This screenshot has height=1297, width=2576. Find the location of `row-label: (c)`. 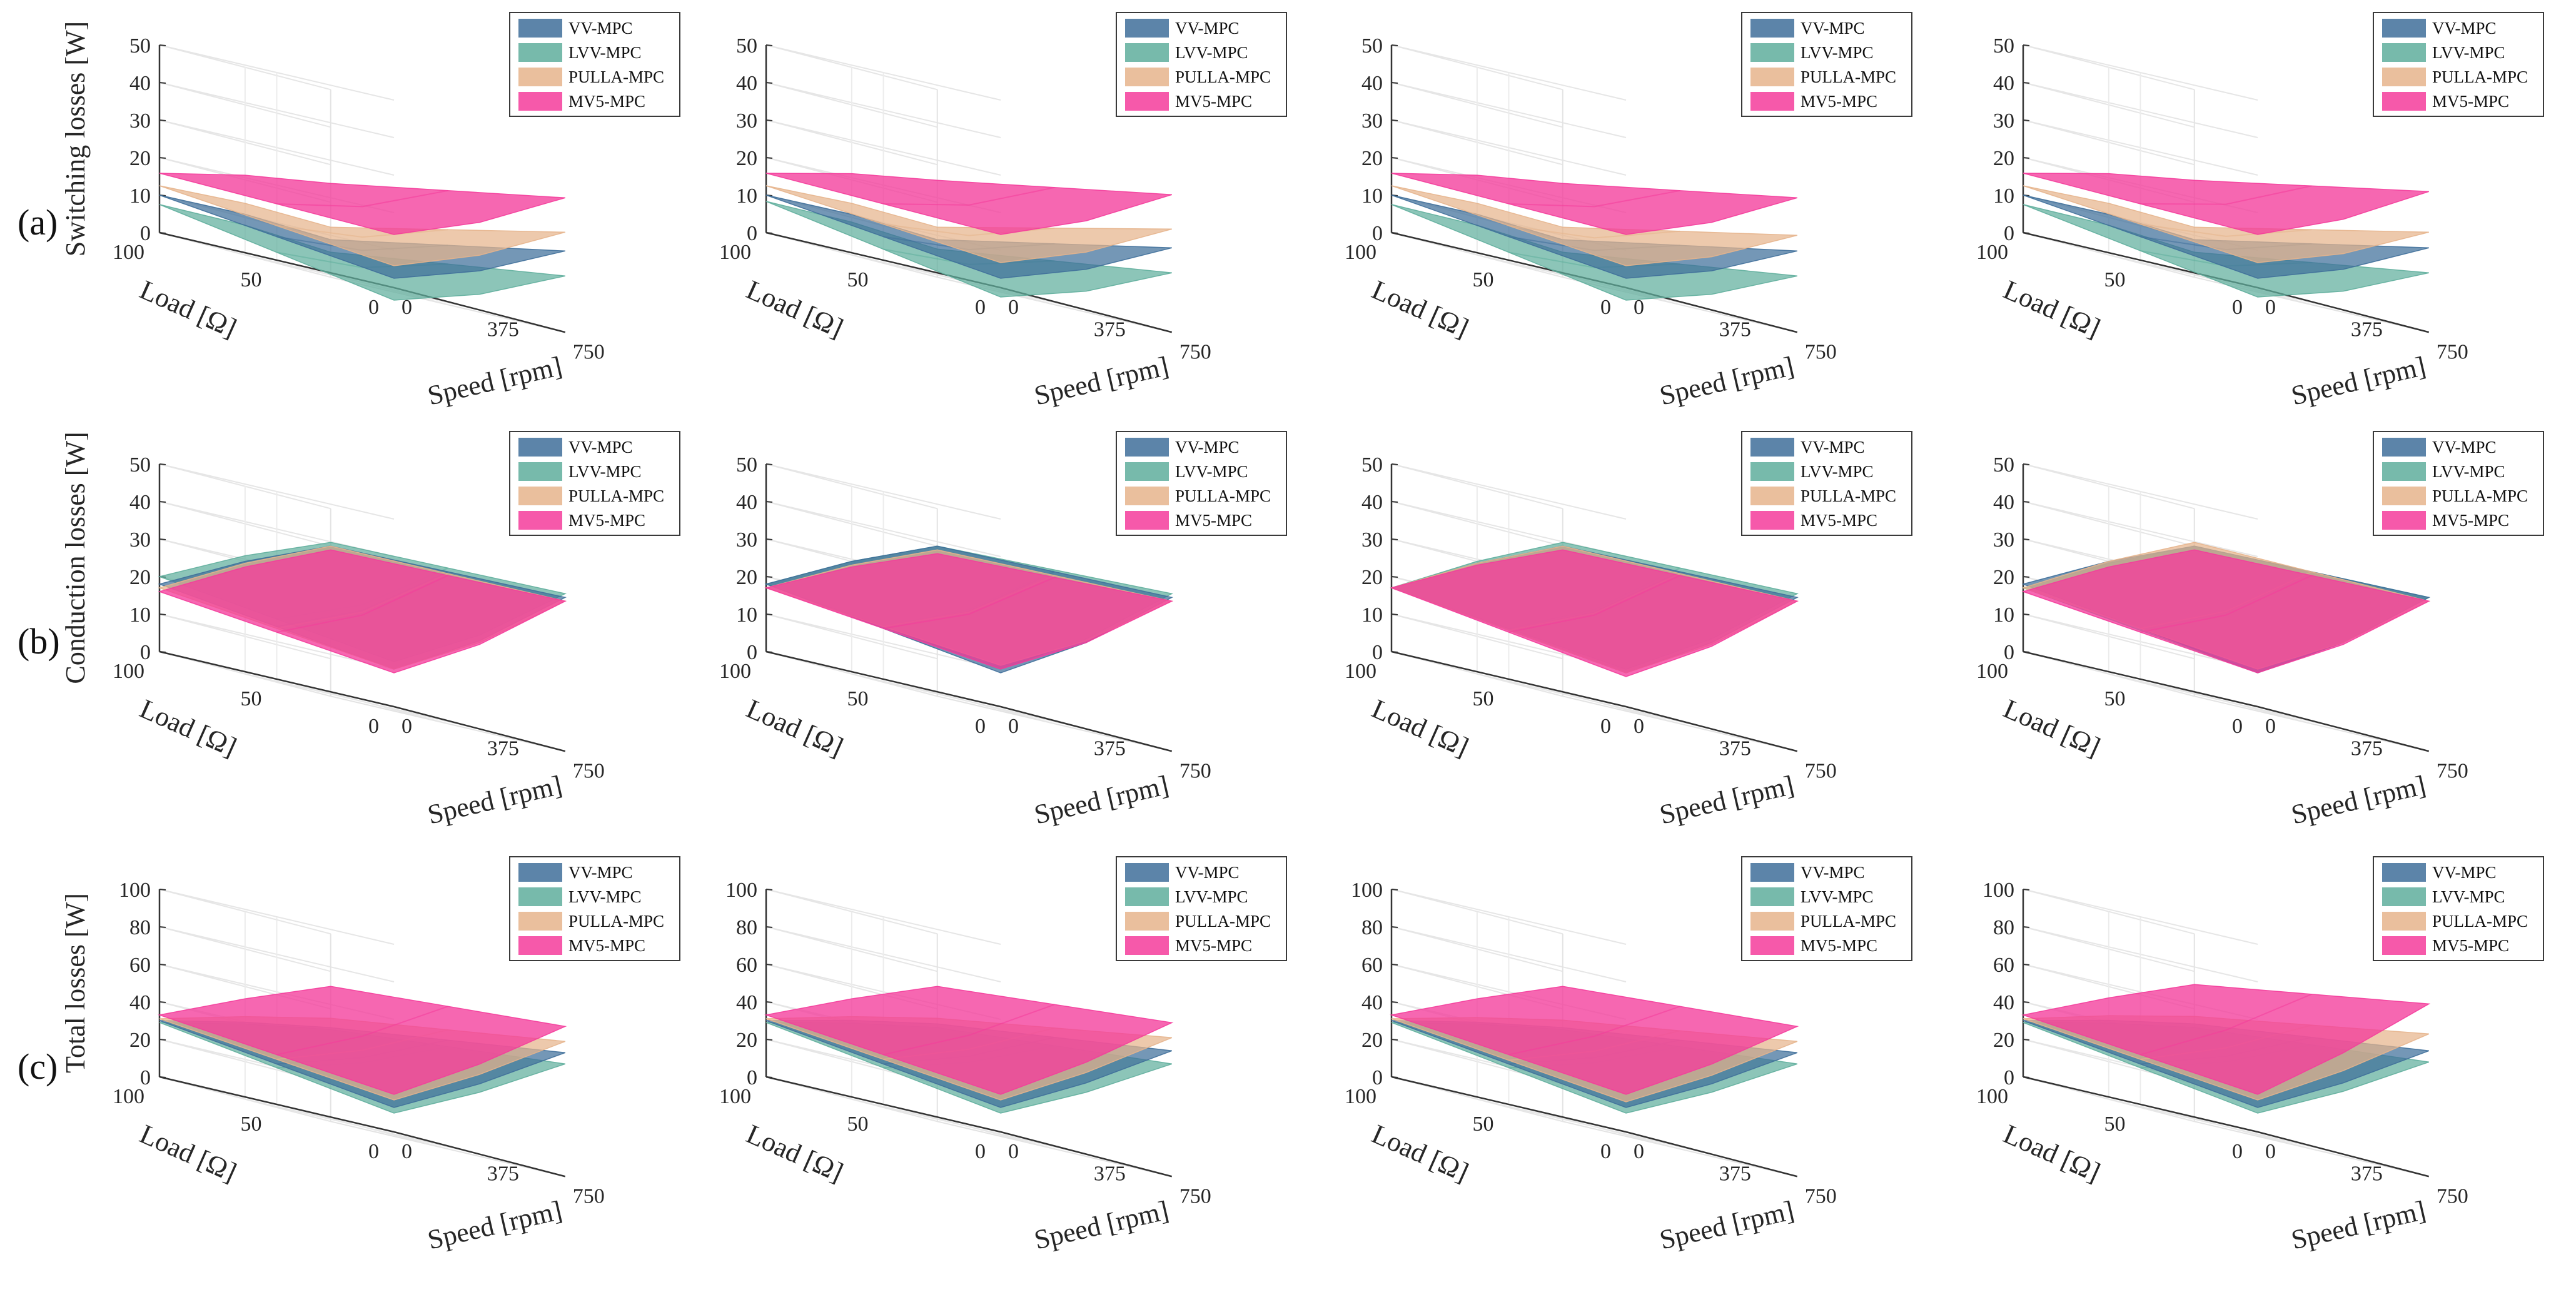

row-label: (c) is located at coordinates (38, 1066).